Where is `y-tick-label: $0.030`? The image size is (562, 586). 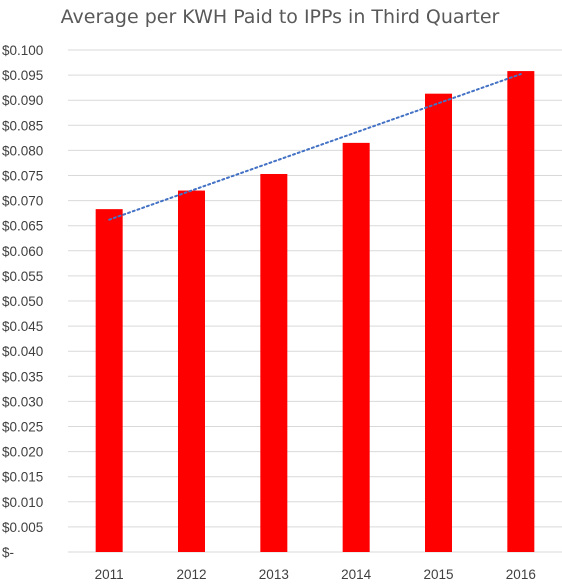
y-tick-label: $0.030 is located at coordinates (22, 401).